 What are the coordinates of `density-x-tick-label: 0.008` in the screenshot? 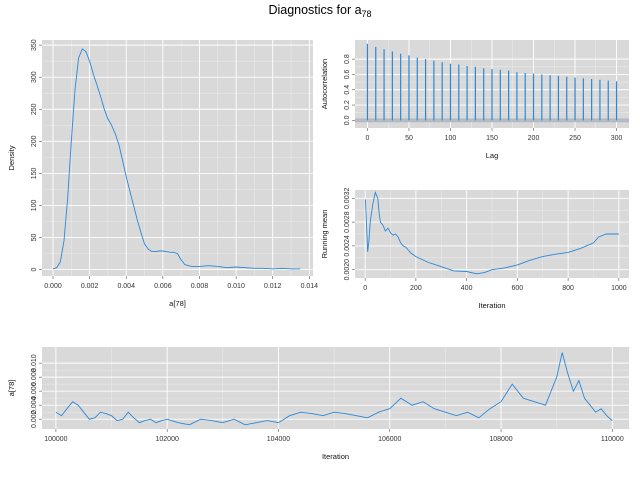 It's located at (200, 286).